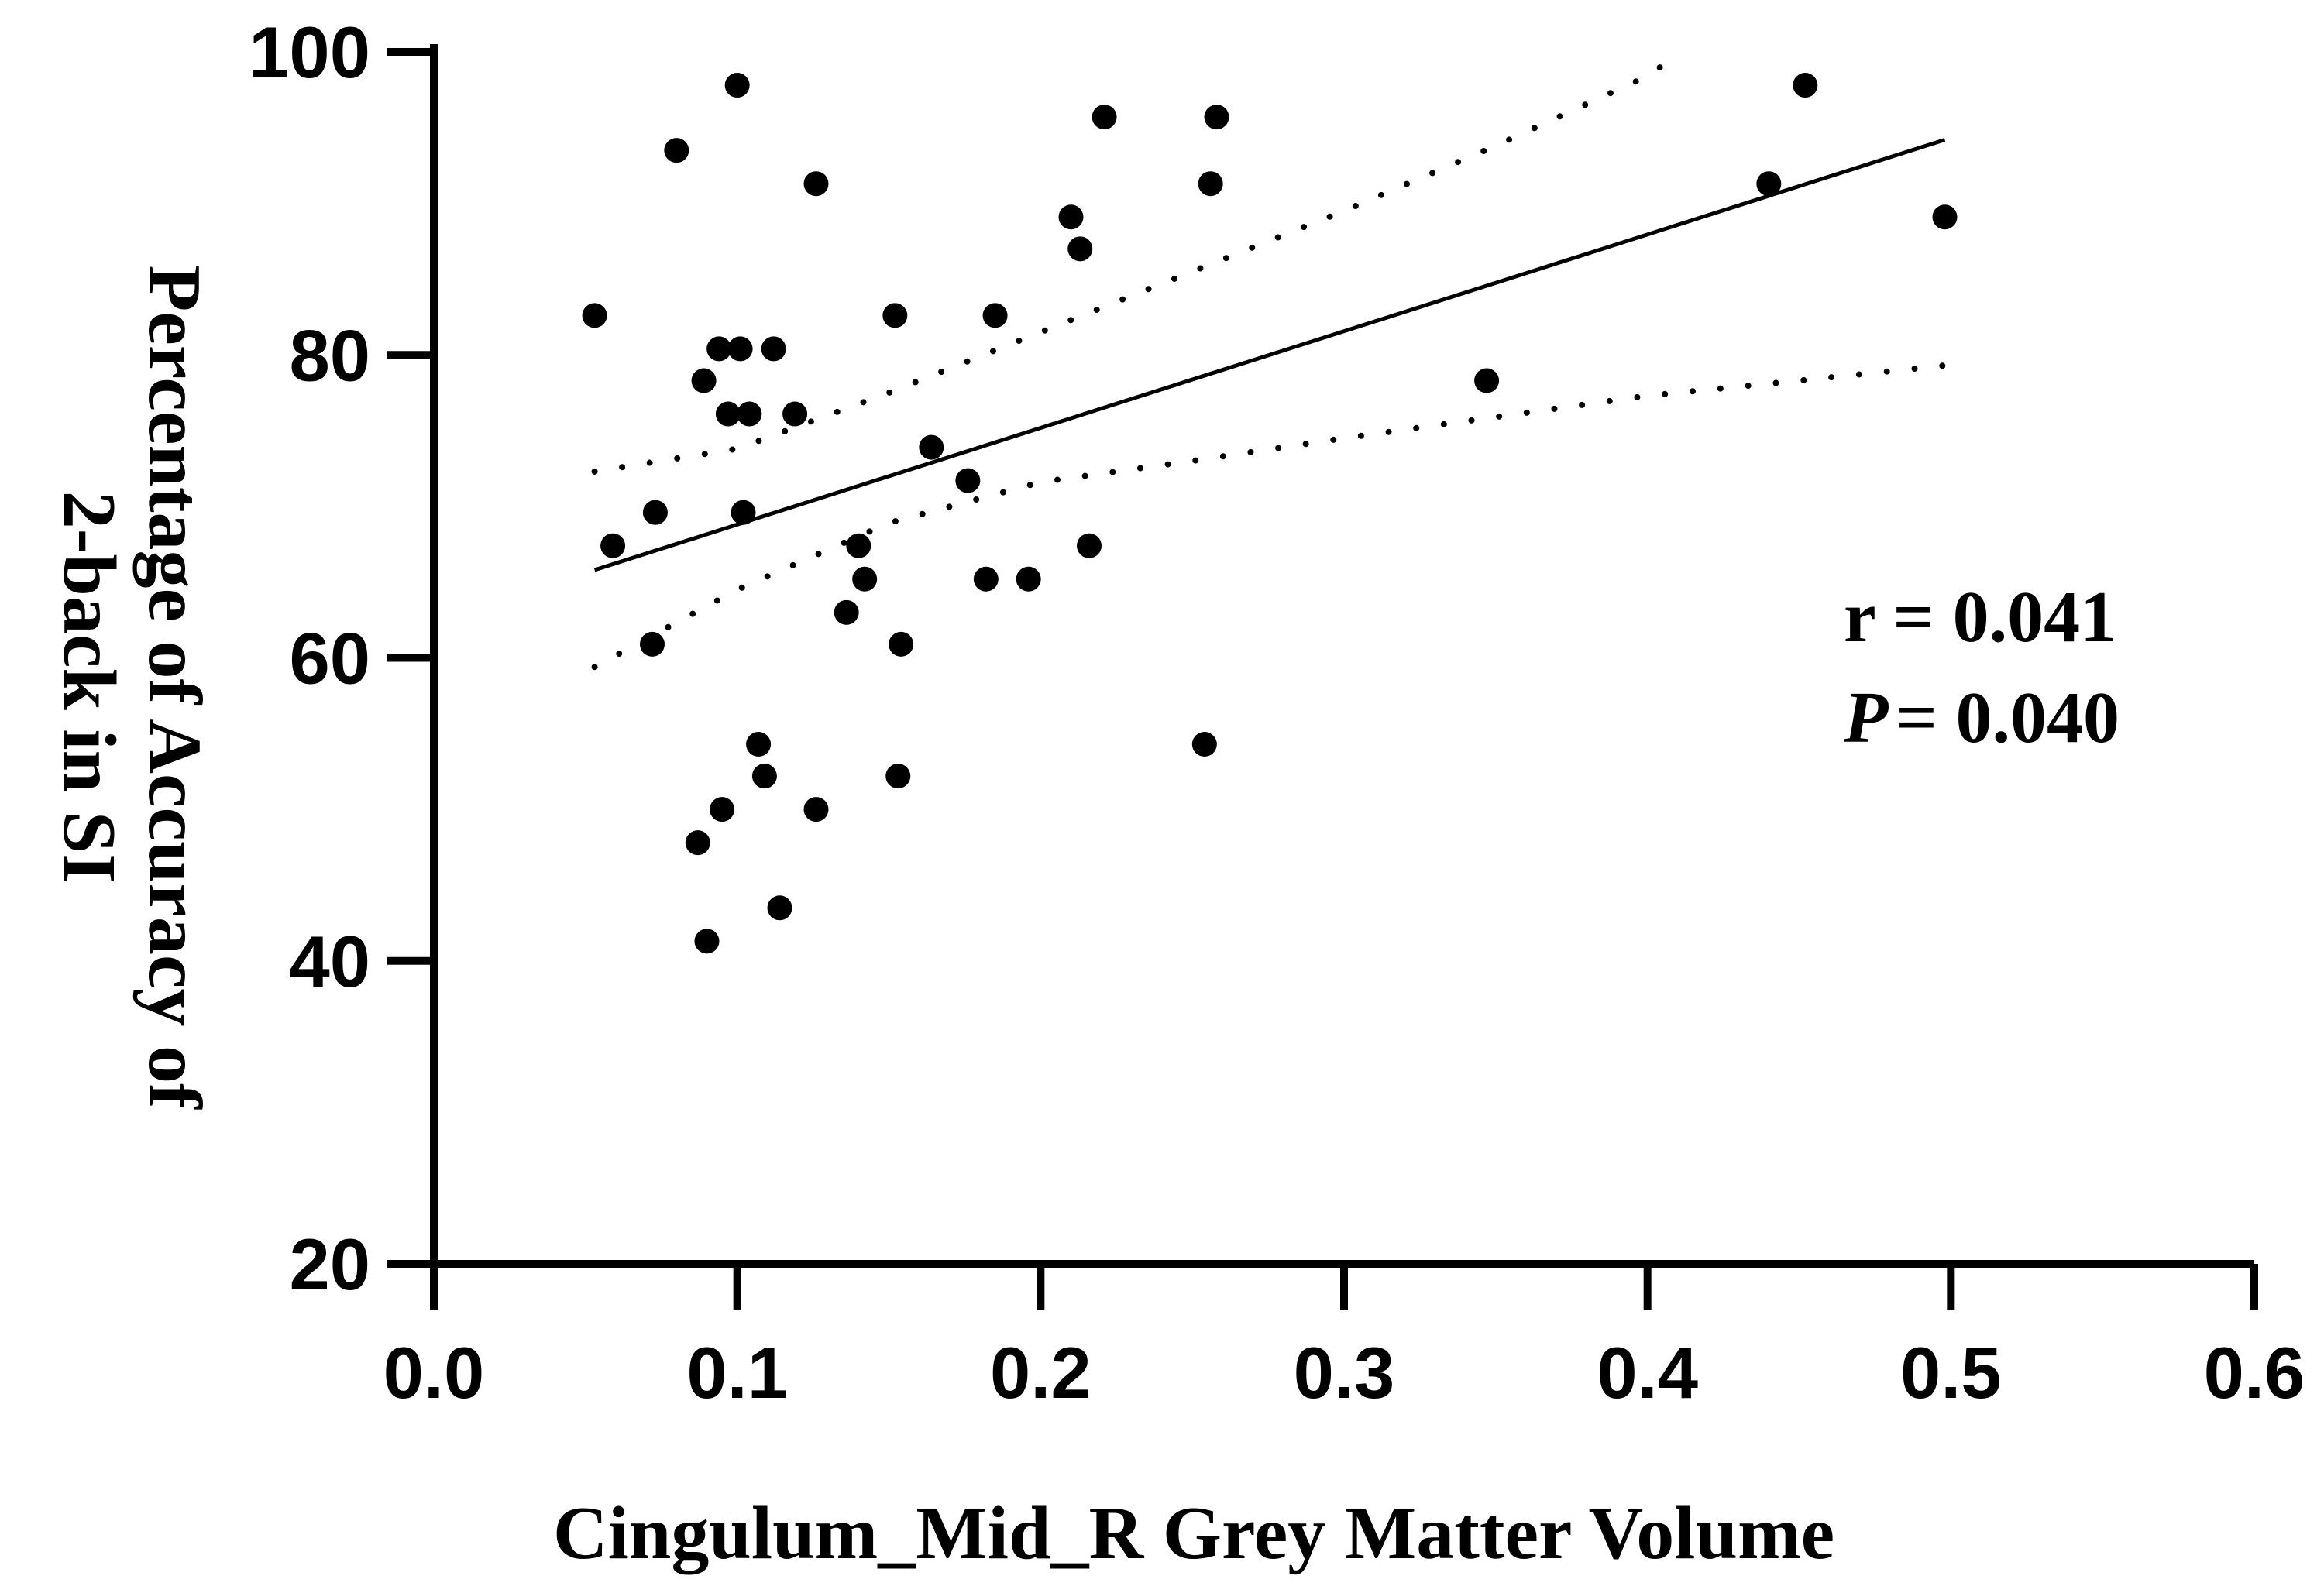 The width and height of the screenshot is (2324, 1593). Describe the element at coordinates (1193, 1533) in the screenshot. I see `x-axis-title: Cingulum_Mid_R Grey Matter Volume` at that location.